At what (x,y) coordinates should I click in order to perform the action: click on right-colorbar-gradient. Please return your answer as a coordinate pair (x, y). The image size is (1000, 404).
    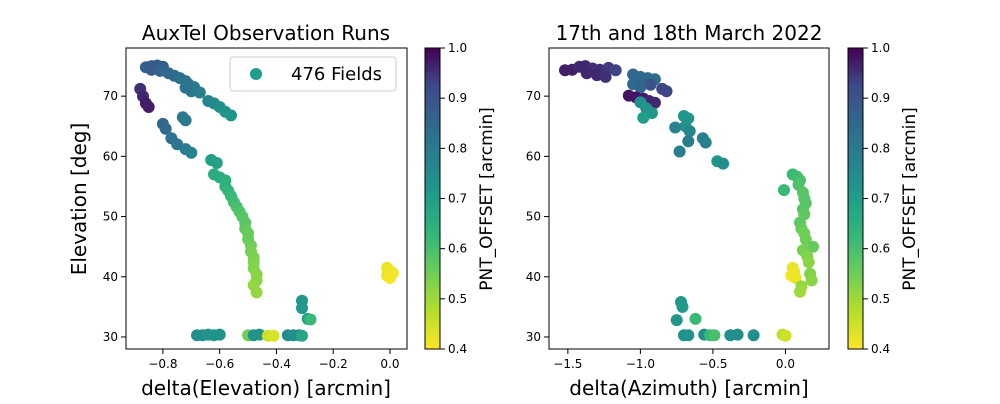
    Looking at the image, I should click on (855, 198).